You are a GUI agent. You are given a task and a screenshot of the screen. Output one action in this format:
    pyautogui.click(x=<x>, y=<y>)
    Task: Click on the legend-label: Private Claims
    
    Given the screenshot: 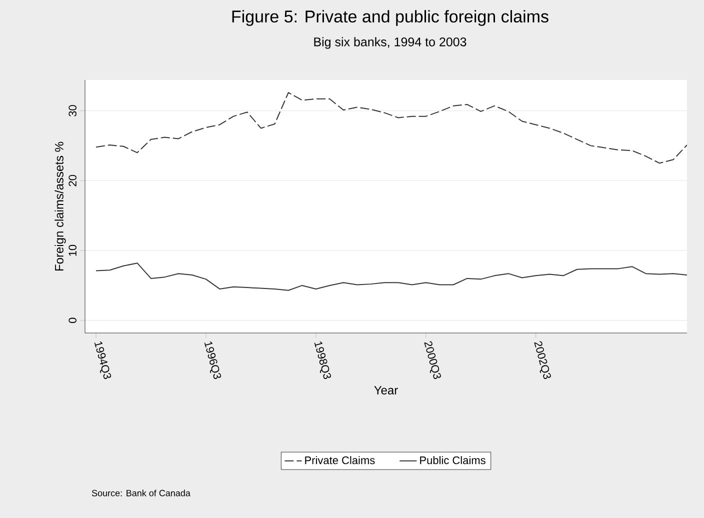 What is the action you would take?
    pyautogui.click(x=340, y=460)
    